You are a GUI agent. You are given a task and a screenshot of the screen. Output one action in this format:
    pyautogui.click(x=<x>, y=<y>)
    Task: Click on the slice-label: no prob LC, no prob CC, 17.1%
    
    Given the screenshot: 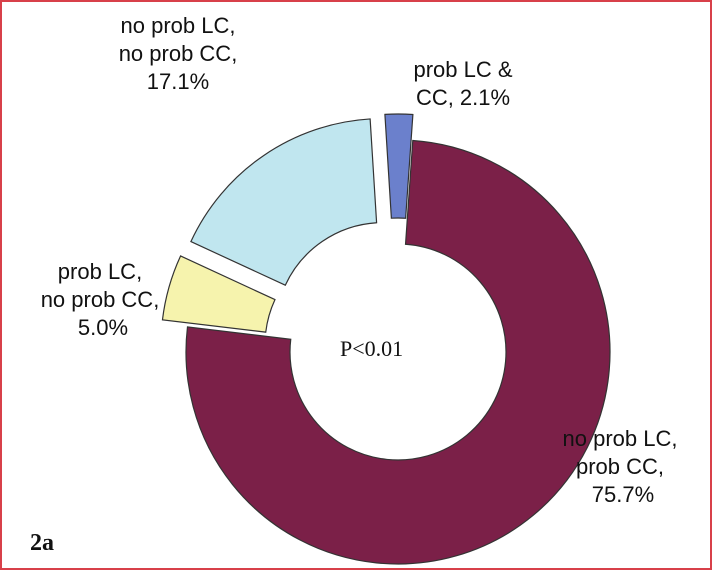 What is the action you would take?
    pyautogui.click(x=178, y=54)
    